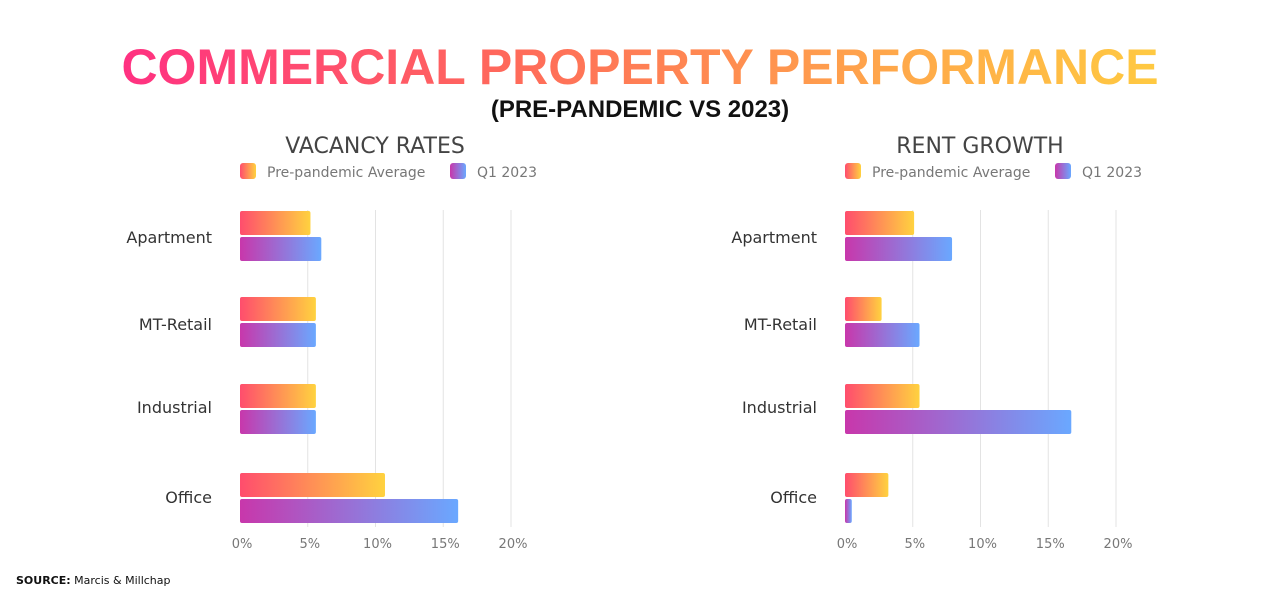 The height and width of the screenshot is (601, 1280). I want to click on main-title: COMMERCIAL PROPERTY PERFORMANCE, so click(640, 67).